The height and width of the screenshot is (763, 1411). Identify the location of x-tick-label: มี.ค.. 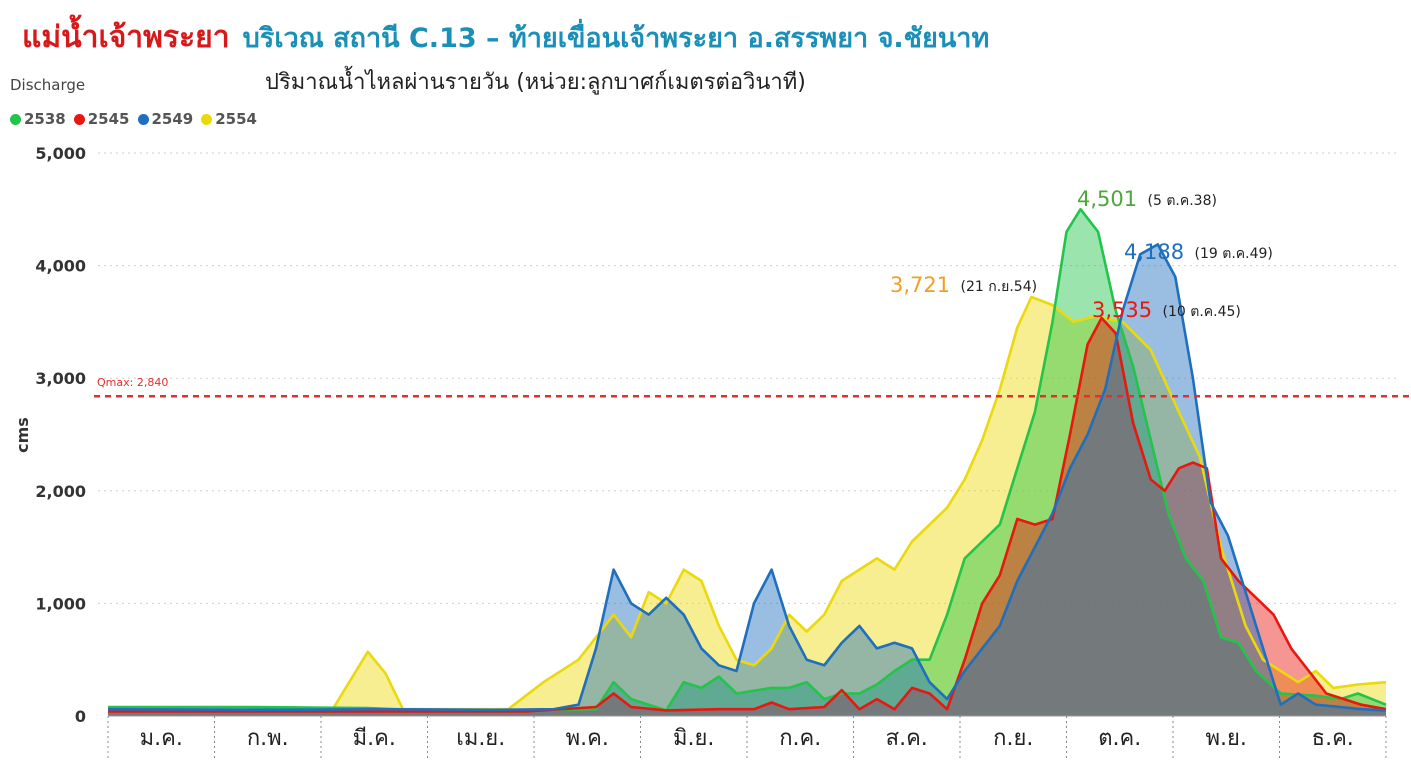
(374, 738).